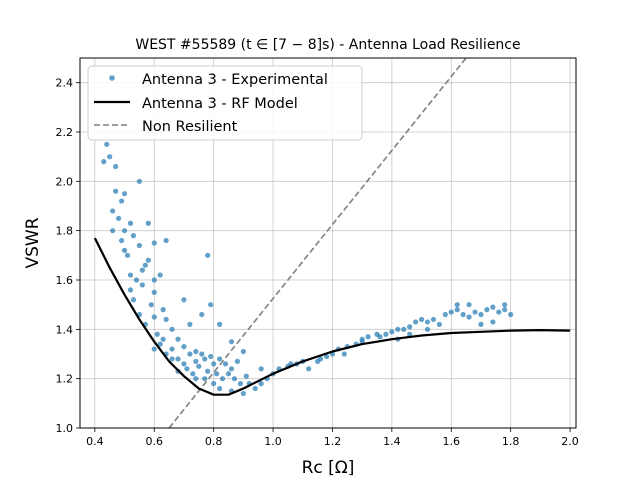 This screenshot has width=640, height=480. I want to click on legend-label-model: Antenna 3 - RF Model, so click(220, 104).